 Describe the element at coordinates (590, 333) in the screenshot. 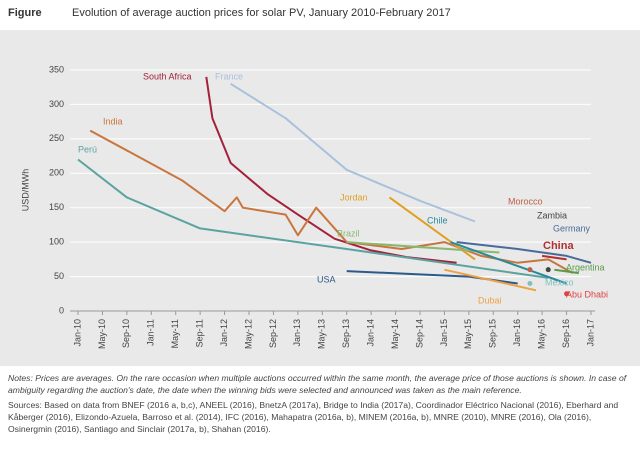

I see `x-tick-label: Jan-17` at that location.